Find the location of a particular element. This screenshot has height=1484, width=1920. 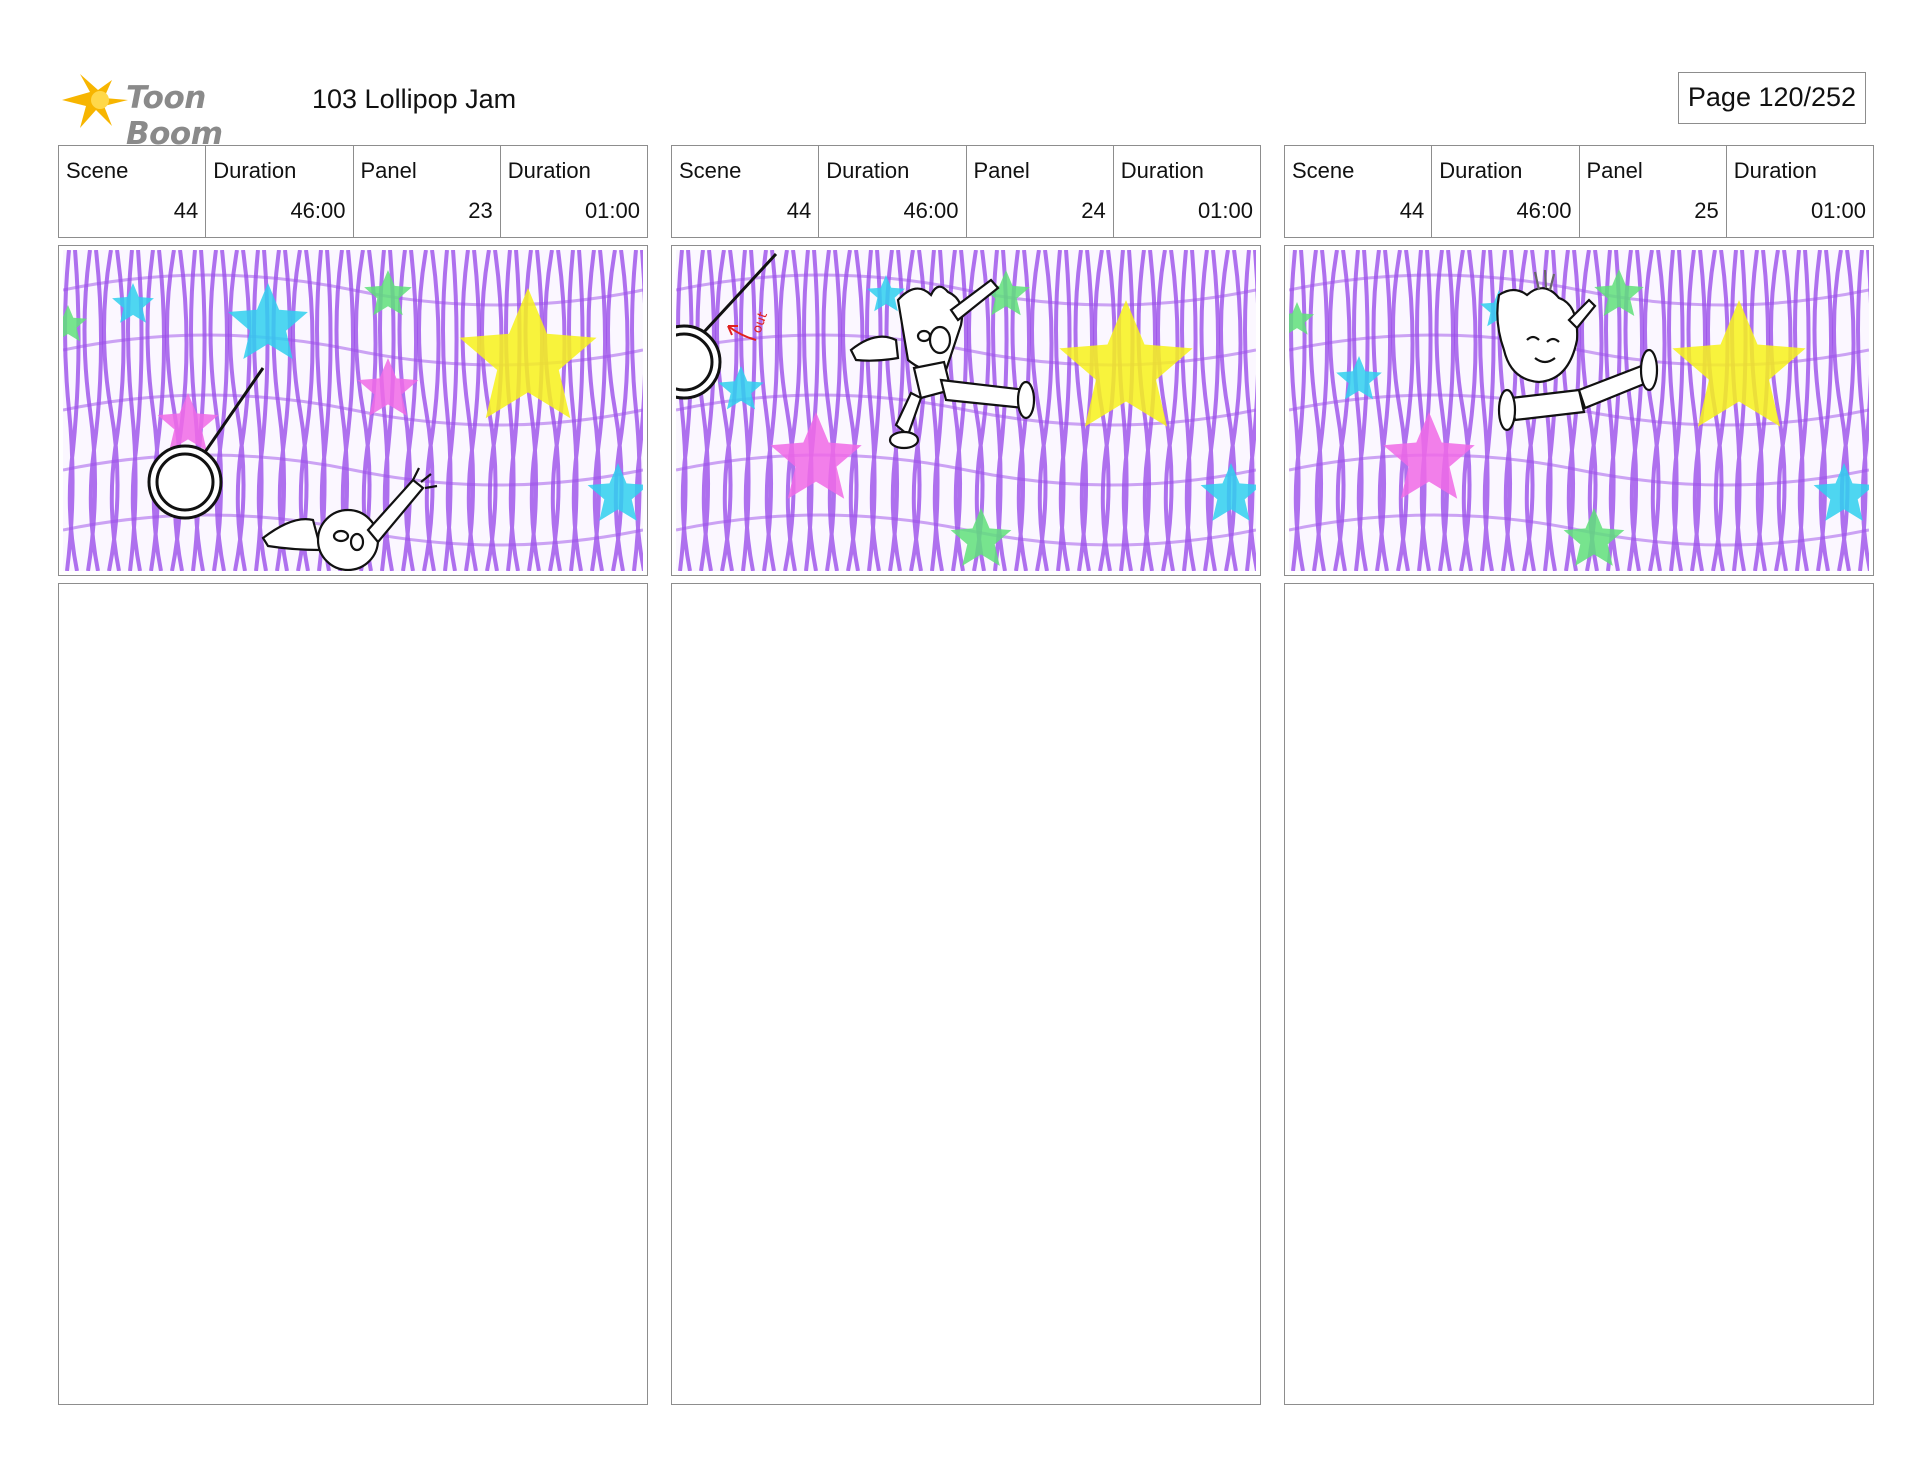

sketch-image: out is located at coordinates (966, 410).